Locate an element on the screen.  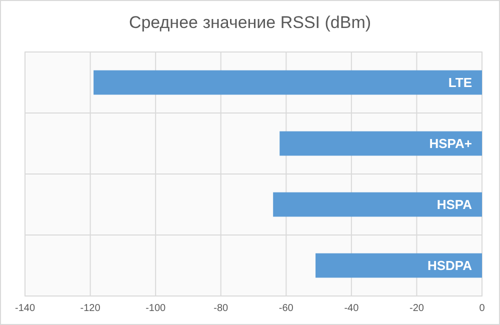
x-tick-label: -80 is located at coordinates (221, 308).